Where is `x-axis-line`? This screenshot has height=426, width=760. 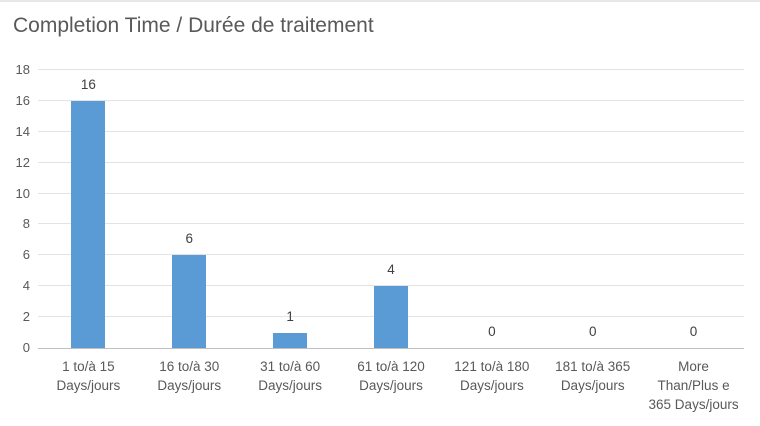 x-axis-line is located at coordinates (391, 348).